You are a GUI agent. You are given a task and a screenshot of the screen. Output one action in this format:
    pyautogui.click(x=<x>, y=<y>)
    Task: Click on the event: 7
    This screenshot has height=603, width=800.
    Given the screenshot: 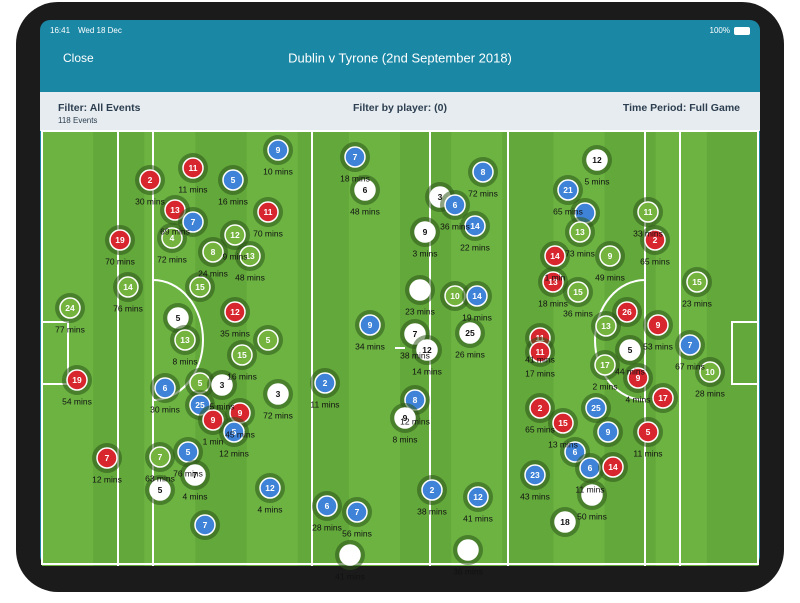 What is the action you would take?
    pyautogui.click(x=690, y=345)
    